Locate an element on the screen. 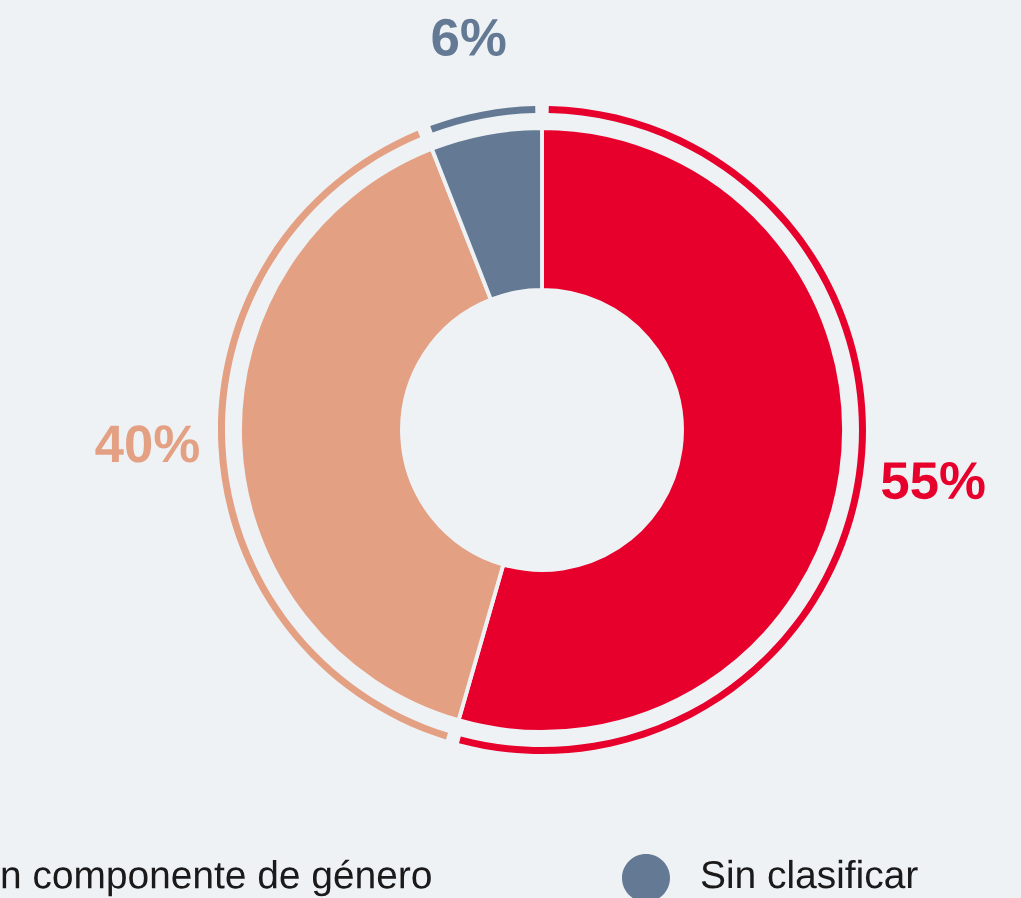 The height and width of the screenshot is (898, 1021). data-label: 55% is located at coordinates (933, 481).